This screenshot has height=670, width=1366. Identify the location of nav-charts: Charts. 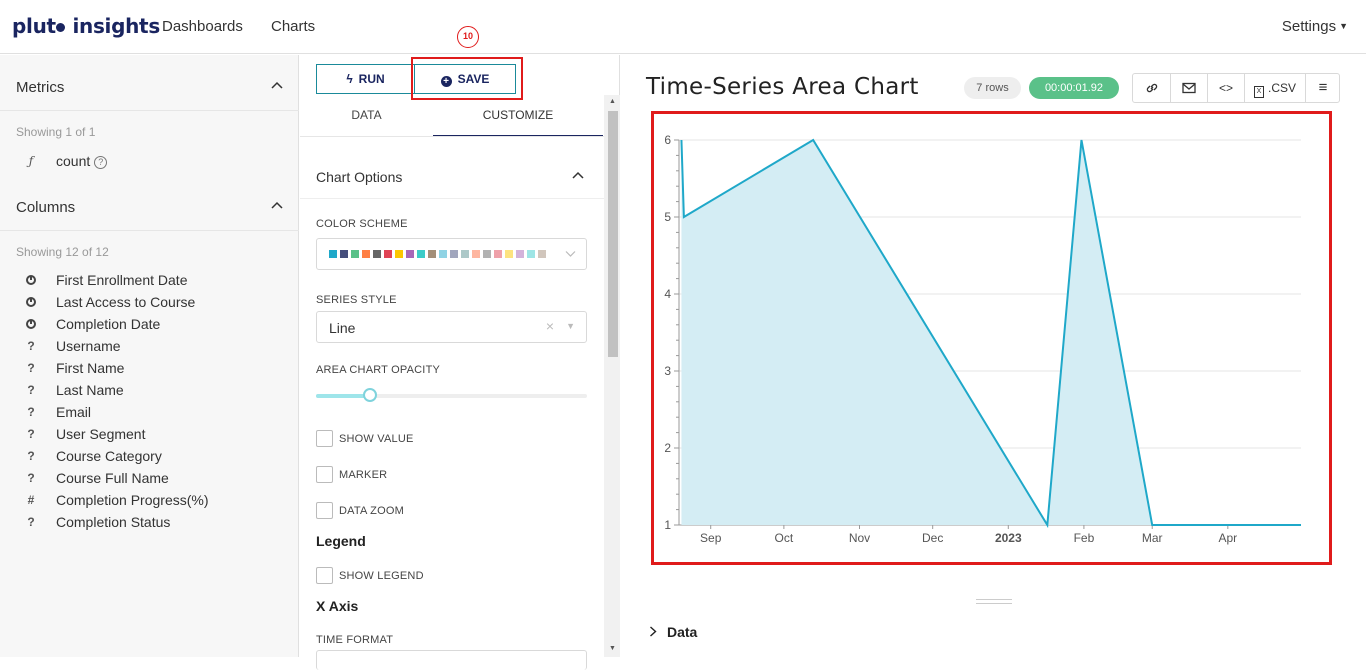
(293, 26).